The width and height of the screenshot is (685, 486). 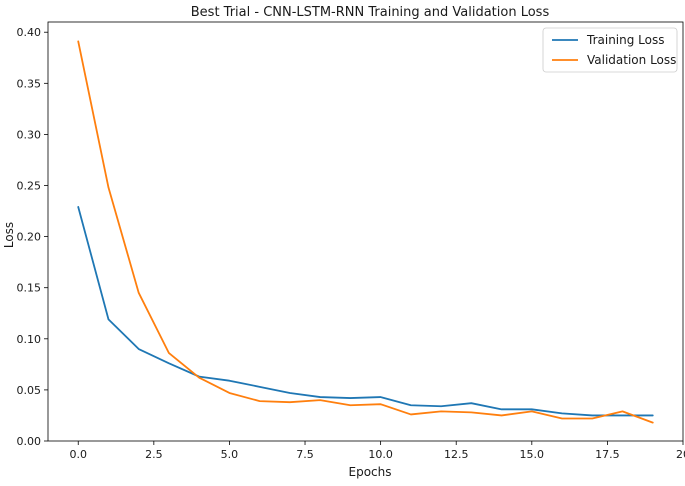 What do you see at coordinates (305, 454) in the screenshot?
I see `x-tick-label: 7.5` at bounding box center [305, 454].